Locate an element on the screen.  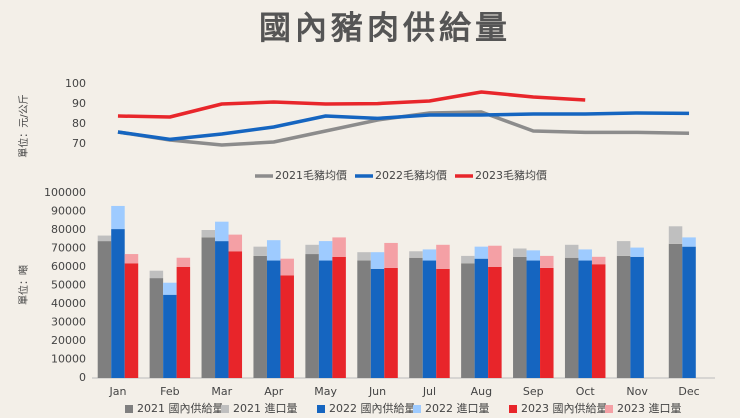
y-axis-title: 單位：元/公斤 is located at coordinates (23, 125).